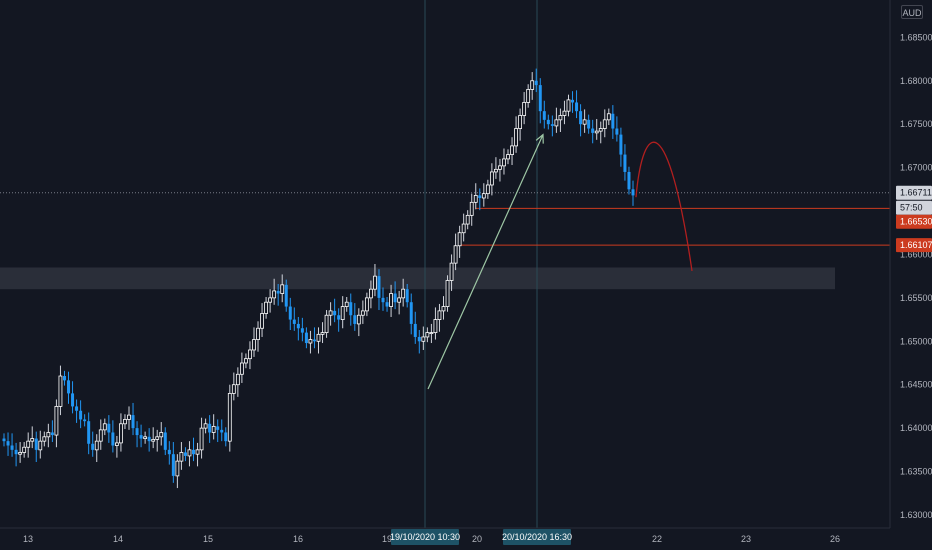  I want to click on crosshair-time-text: 19/10/2020 10:30, so click(425, 537).